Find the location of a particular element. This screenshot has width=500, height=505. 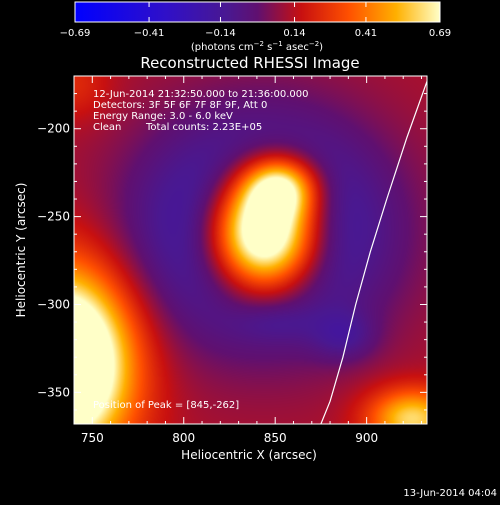

y-tick-label: −250 is located at coordinates (53, 217).